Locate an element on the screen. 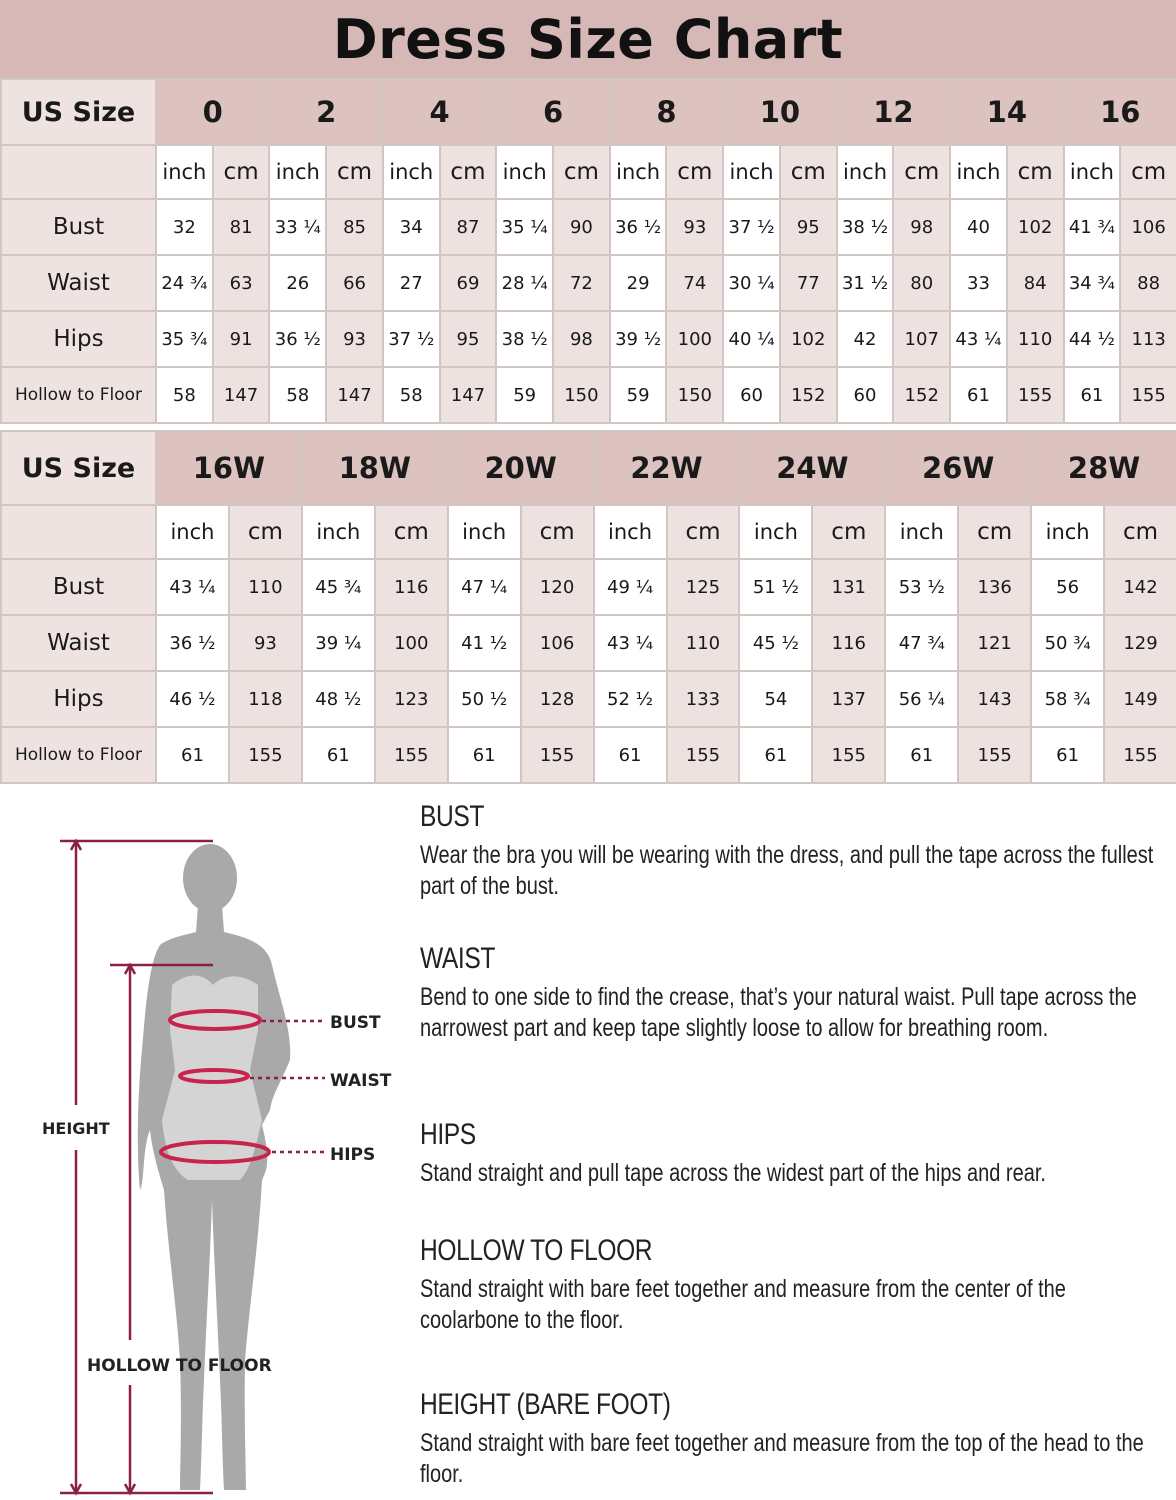 Image resolution: width=1176 pixels, height=1500 pixels. row-label: Bust is located at coordinates (78, 227).